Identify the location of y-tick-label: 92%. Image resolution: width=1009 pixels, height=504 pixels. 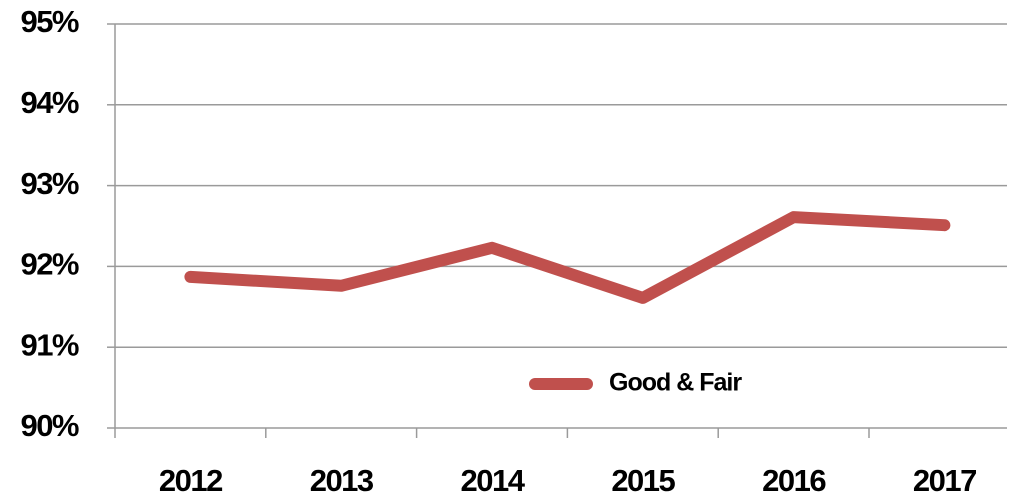
(49, 264).